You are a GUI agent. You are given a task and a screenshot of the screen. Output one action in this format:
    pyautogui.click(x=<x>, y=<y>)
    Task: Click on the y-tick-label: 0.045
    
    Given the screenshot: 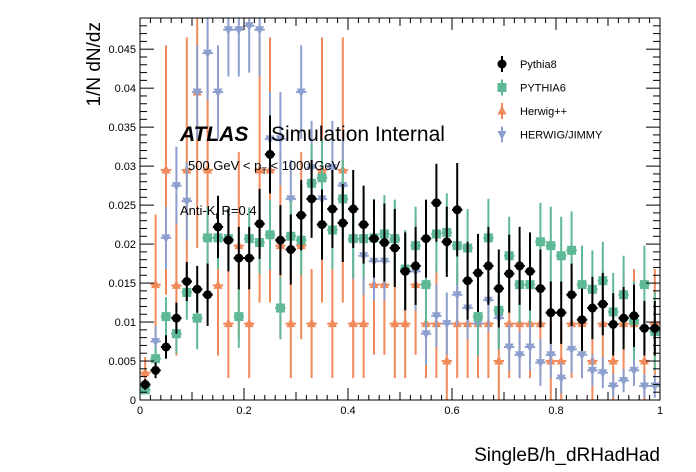 What is the action you would take?
    pyautogui.click(x=122, y=50)
    